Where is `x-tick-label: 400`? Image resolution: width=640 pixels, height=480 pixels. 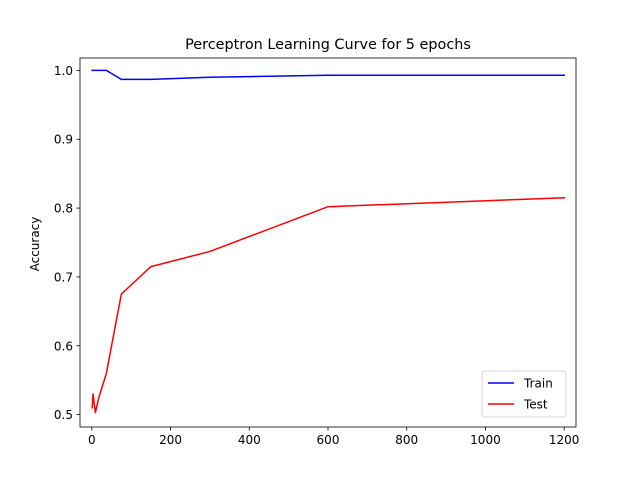
x-tick-label: 400 is located at coordinates (249, 440).